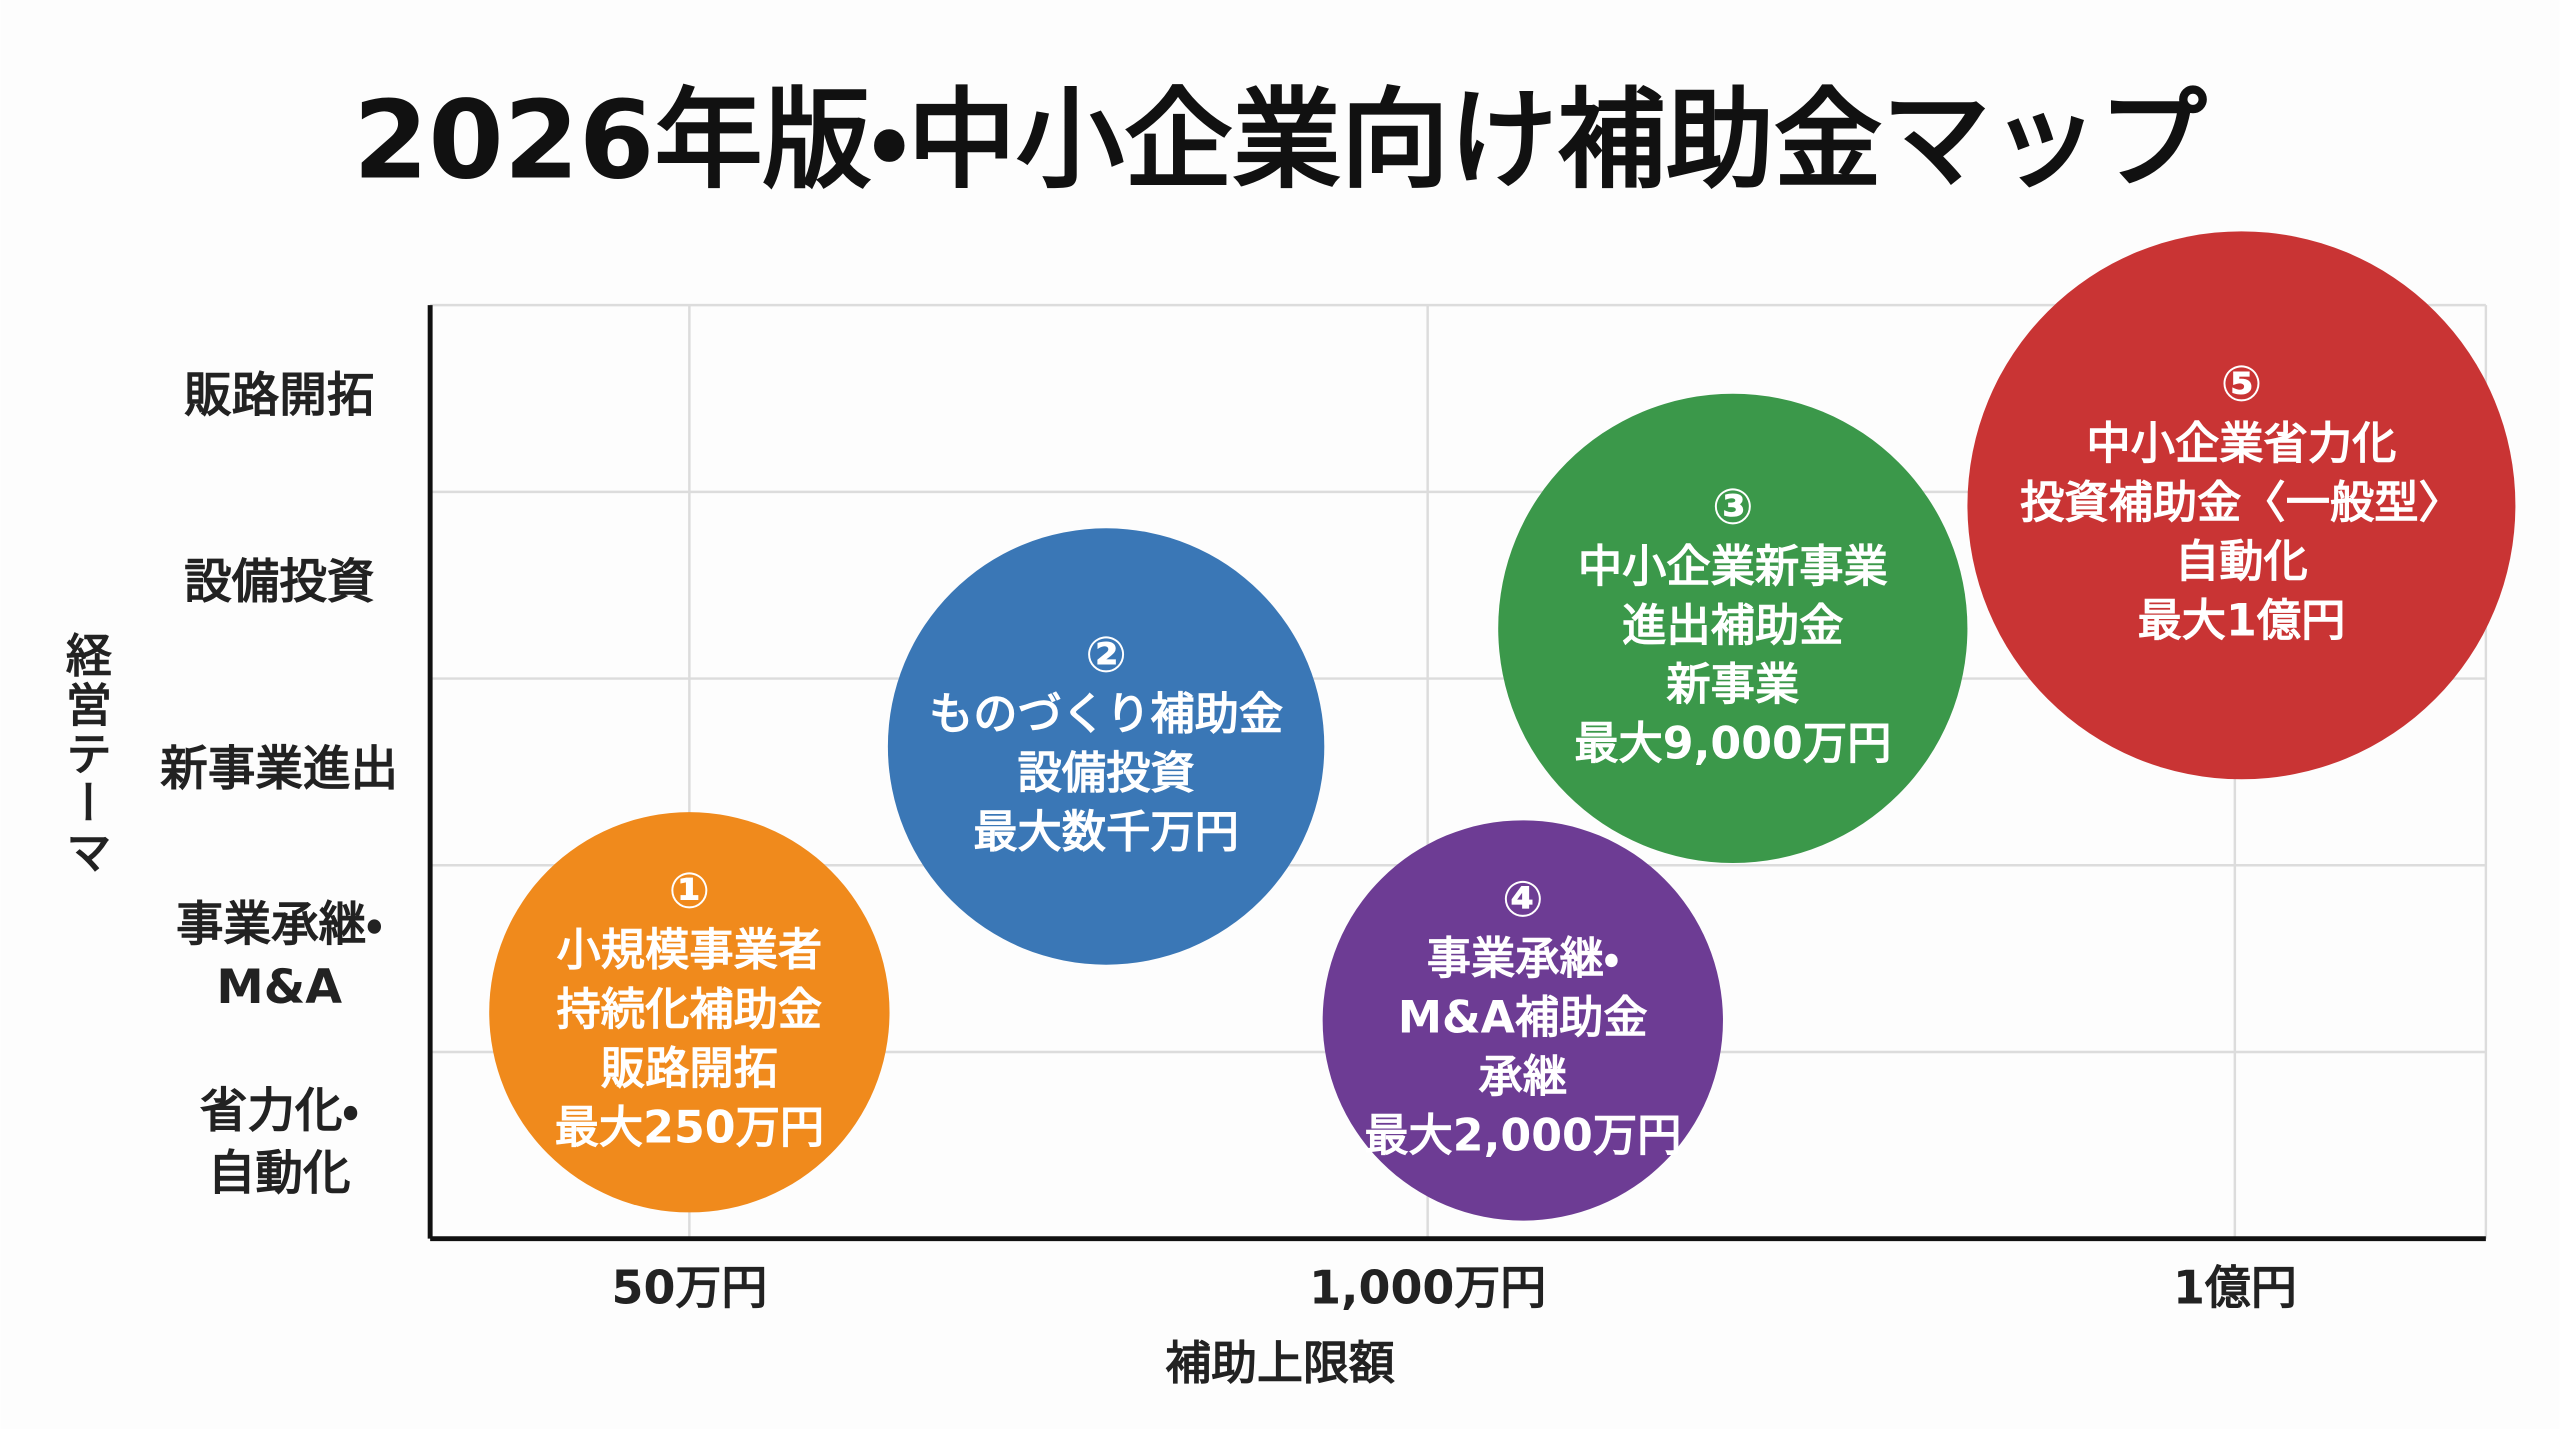 This screenshot has height=1429, width=2560. What do you see at coordinates (2235, 1288) in the screenshot?
I see `x-tick-label: 1億円` at bounding box center [2235, 1288].